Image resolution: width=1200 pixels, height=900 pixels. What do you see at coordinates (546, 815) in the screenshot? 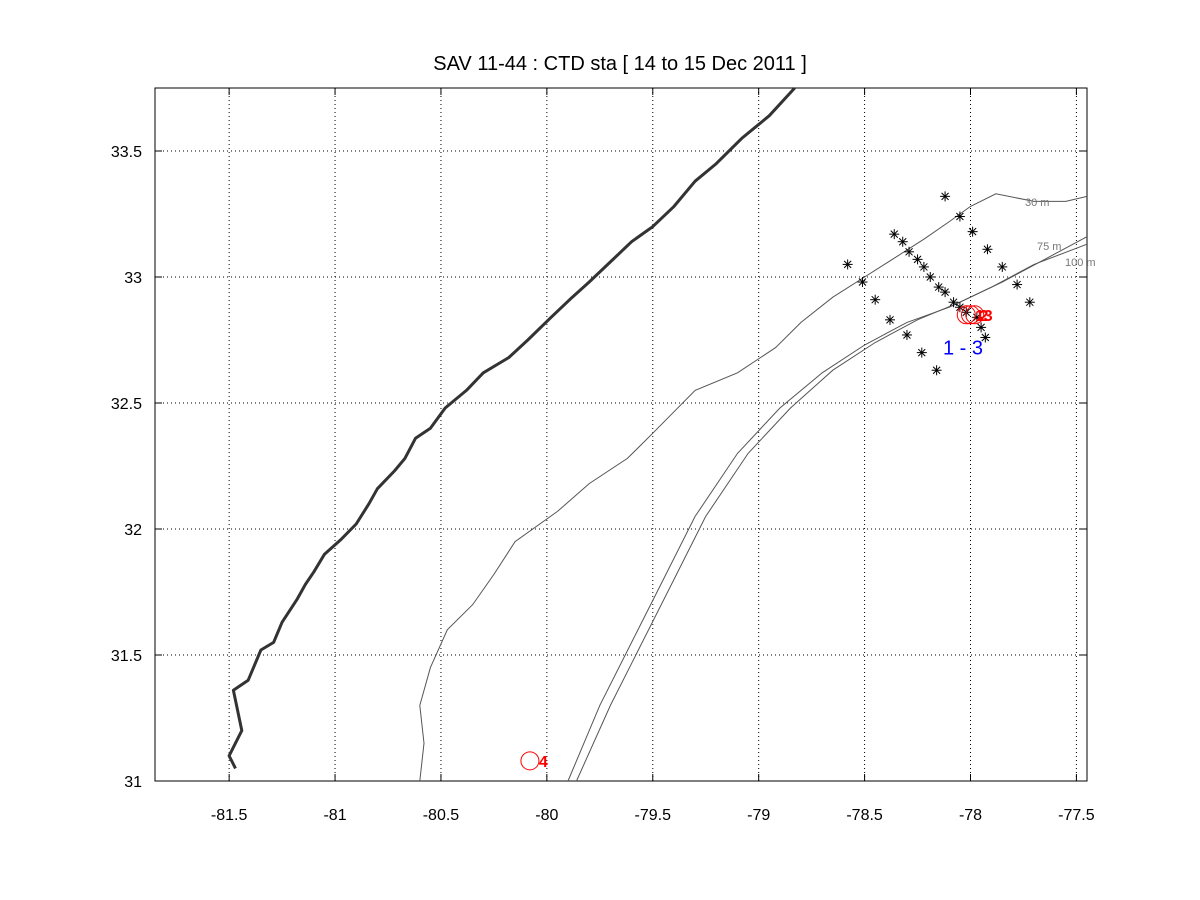
I see `x-tick-label: -80` at bounding box center [546, 815].